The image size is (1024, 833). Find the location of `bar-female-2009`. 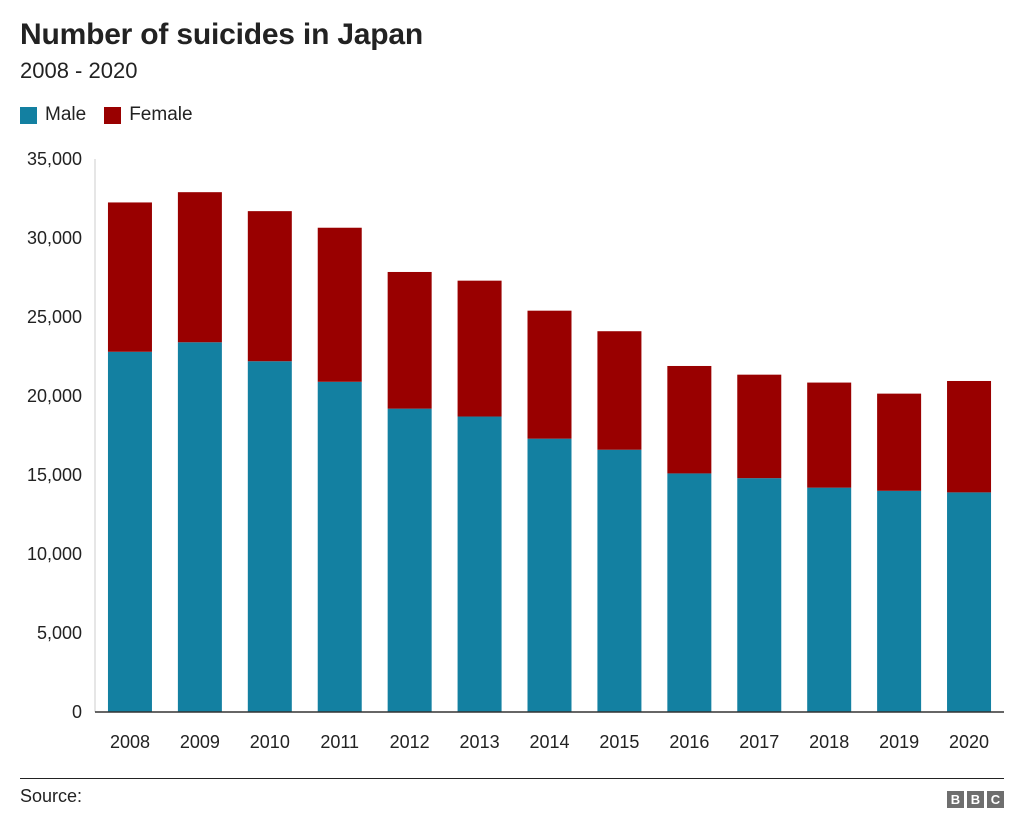

bar-female-2009 is located at coordinates (199, 267).